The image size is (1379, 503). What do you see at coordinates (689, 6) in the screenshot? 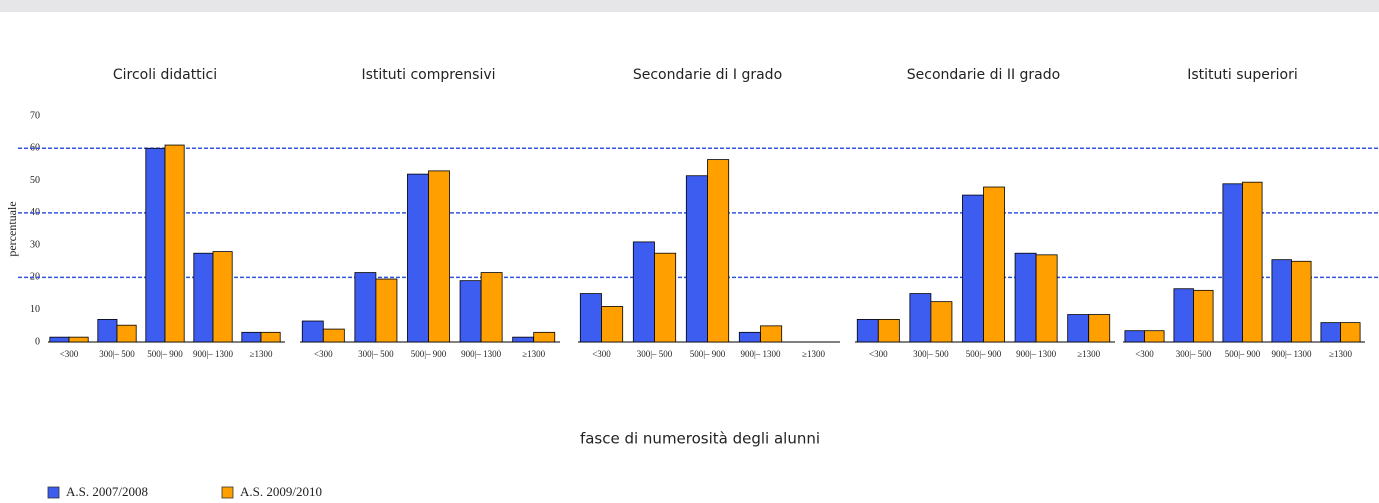
I see `top-bar` at bounding box center [689, 6].